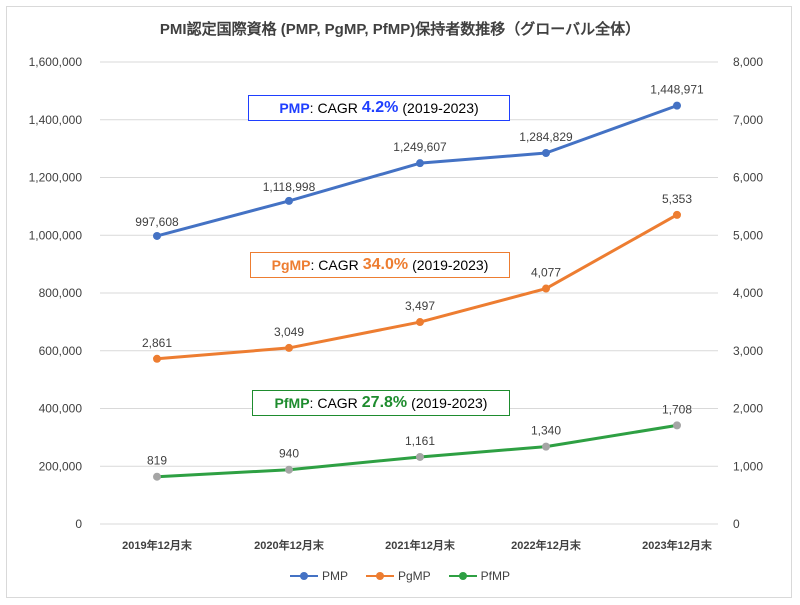 Image resolution: width=800 pixels, height=605 pixels. What do you see at coordinates (289, 332) in the screenshot?
I see `data-label-pgmp: 3,049` at bounding box center [289, 332].